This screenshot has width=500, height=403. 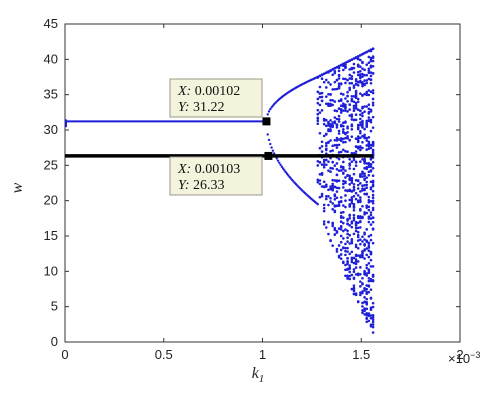 What do you see at coordinates (267, 114) in the screenshot?
I see `blue-point-upper` at bounding box center [267, 114].